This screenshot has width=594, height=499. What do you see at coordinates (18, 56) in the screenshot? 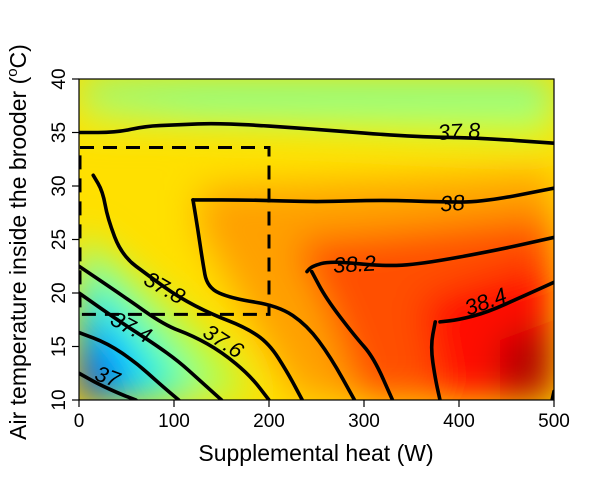
I see `y-axis-title-suffix: C)` at bounding box center [18, 56].